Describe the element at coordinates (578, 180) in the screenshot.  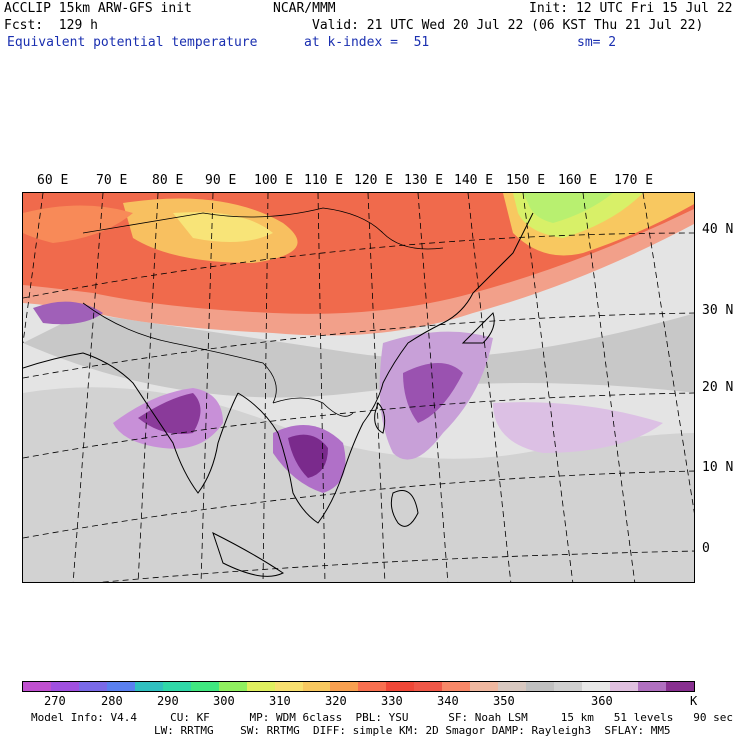
I see `lon-label: 160 E` at that location.